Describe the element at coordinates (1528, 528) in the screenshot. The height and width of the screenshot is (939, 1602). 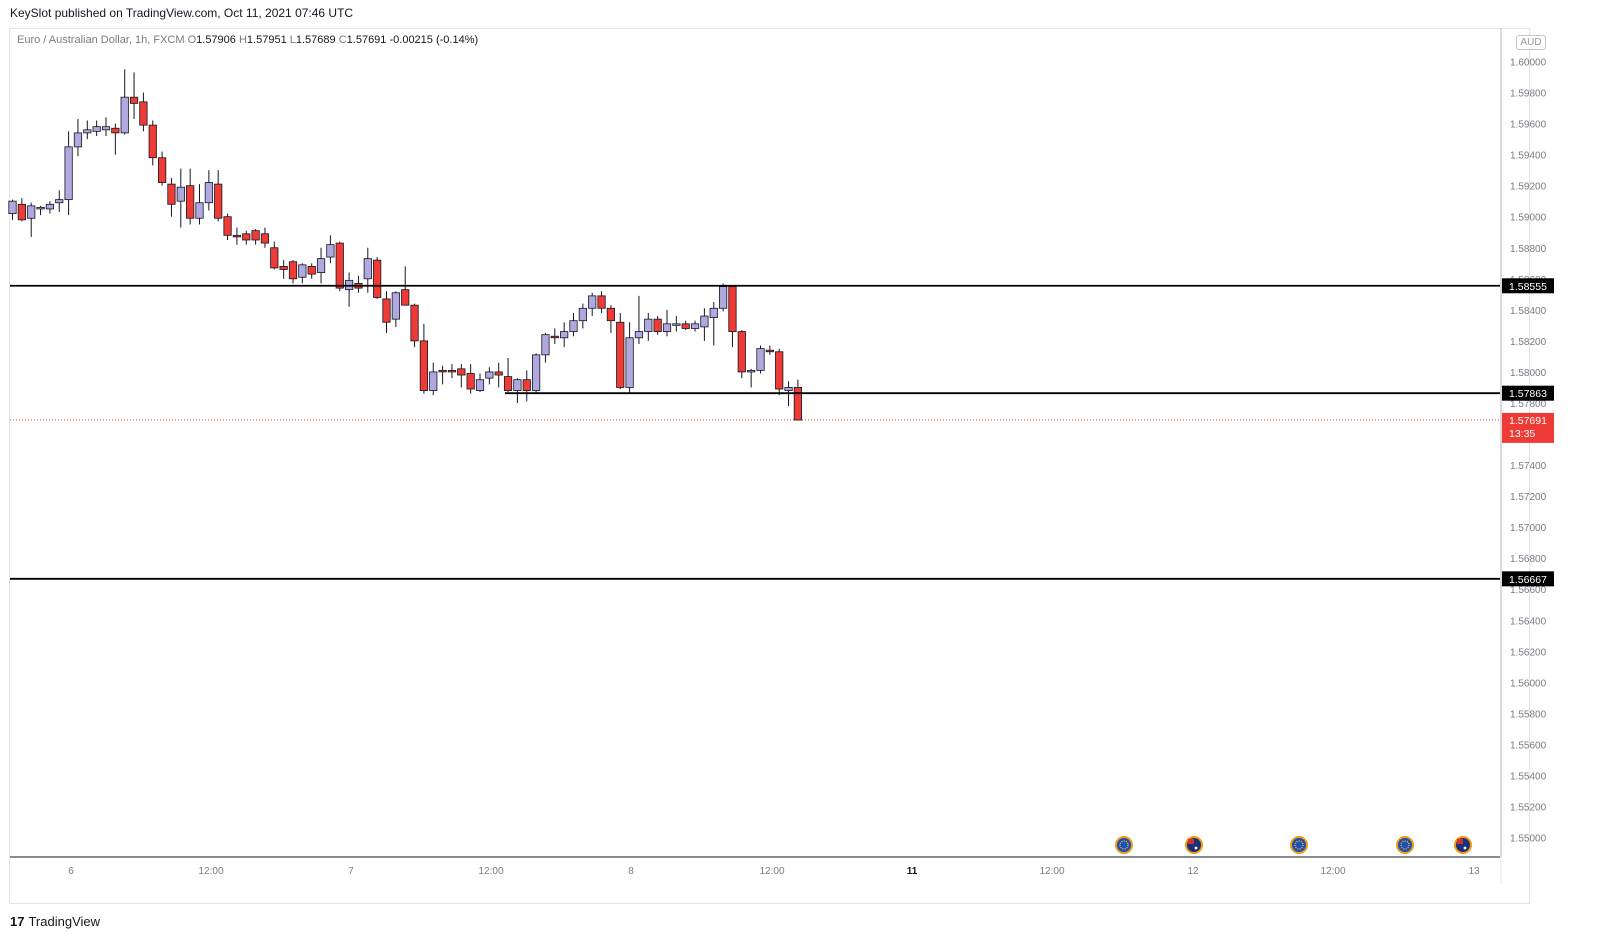
I see `price-tick-label: 1.57000` at that location.